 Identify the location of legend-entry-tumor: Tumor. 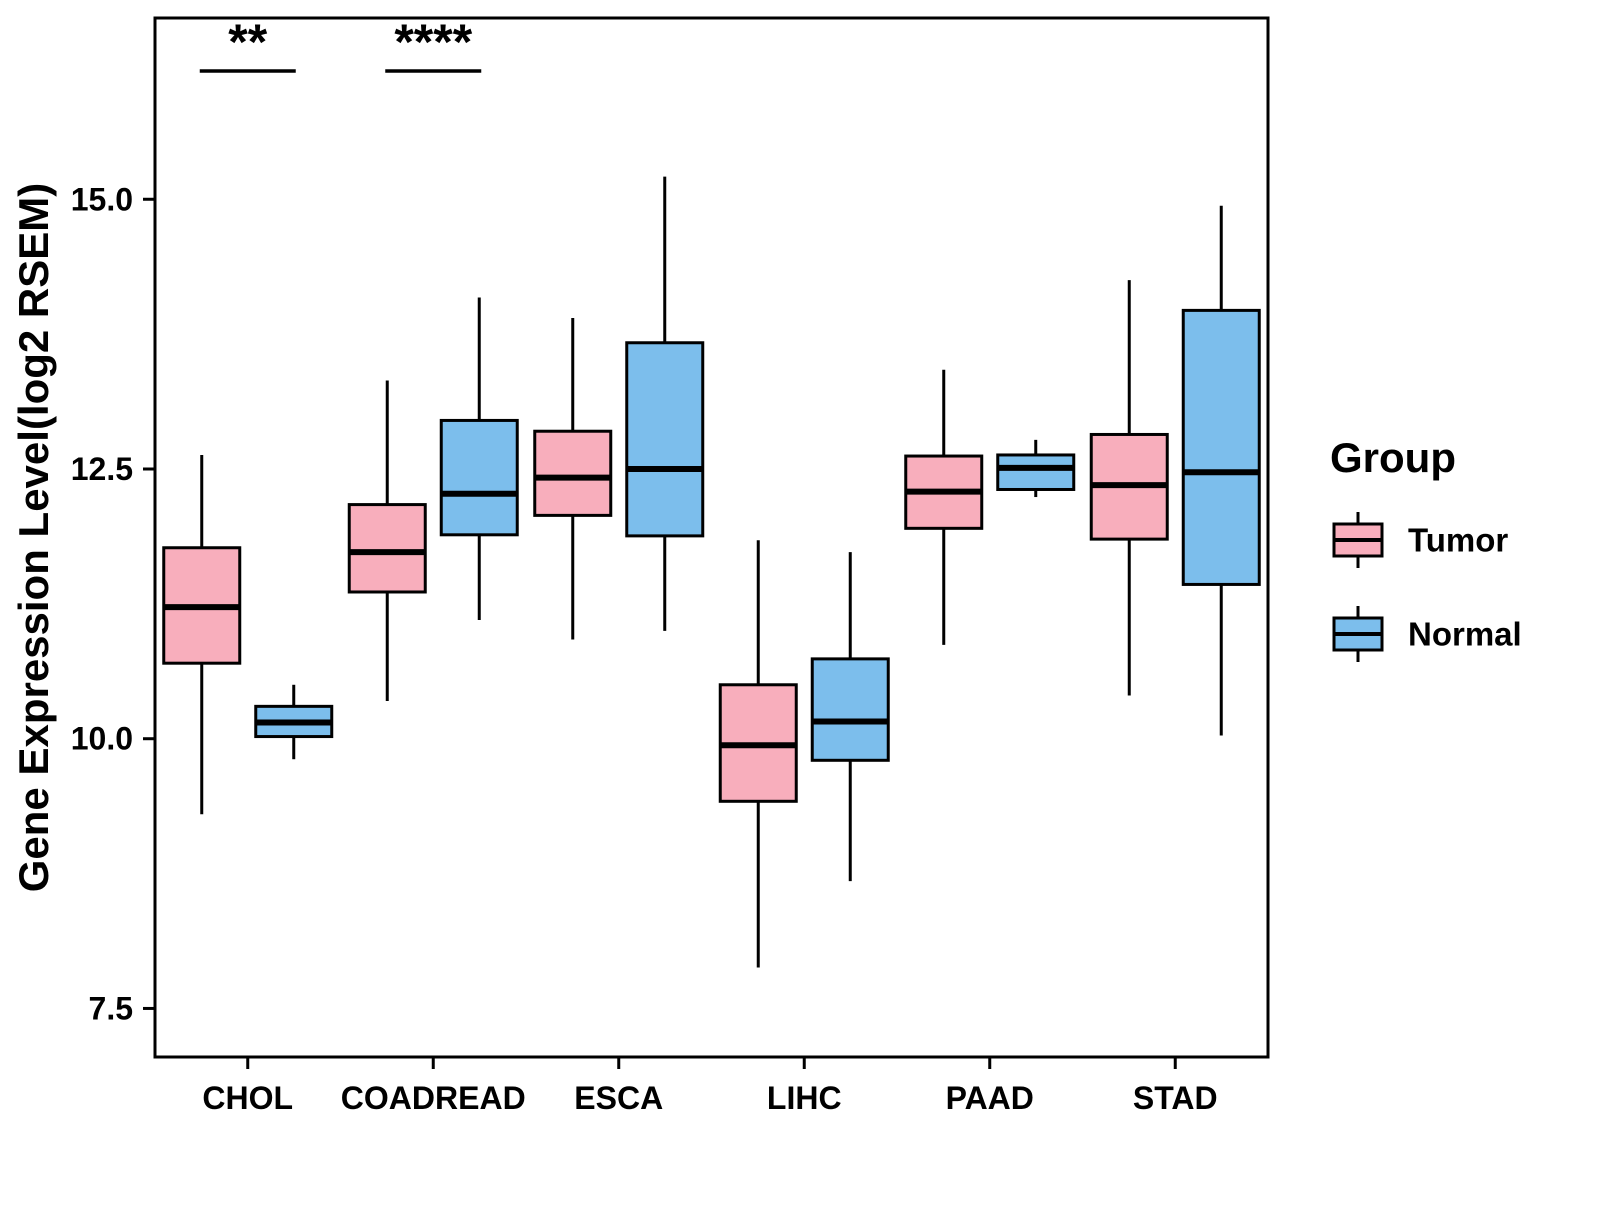
(1420, 540).